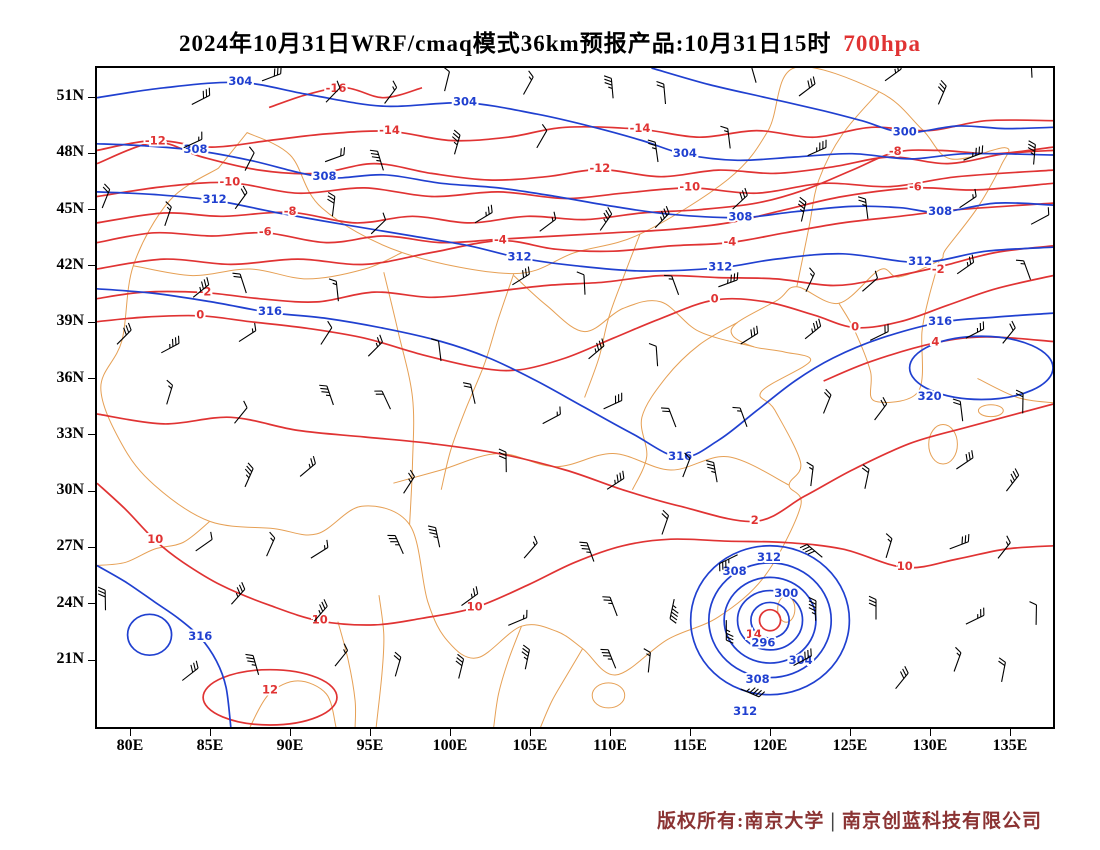  What do you see at coordinates (270, 689) in the screenshot?
I see `contour-label: 12` at bounding box center [270, 689].